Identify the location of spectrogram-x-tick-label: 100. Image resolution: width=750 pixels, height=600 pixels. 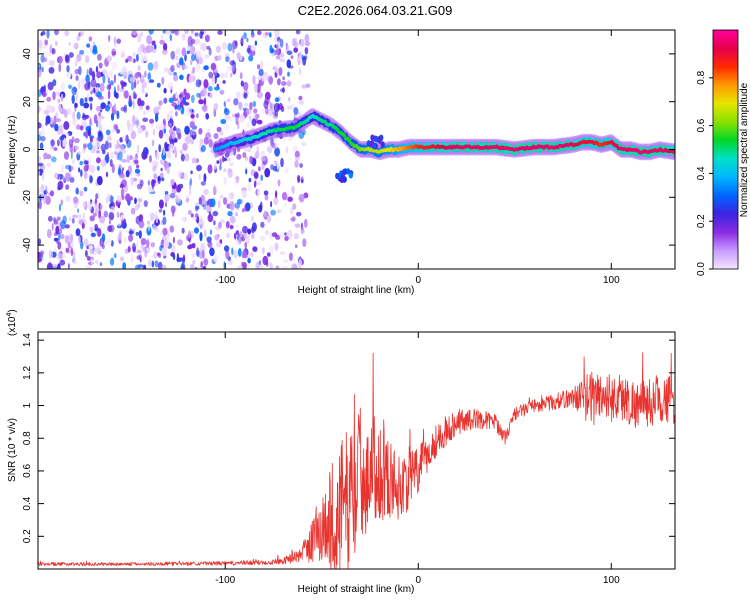
(611, 280).